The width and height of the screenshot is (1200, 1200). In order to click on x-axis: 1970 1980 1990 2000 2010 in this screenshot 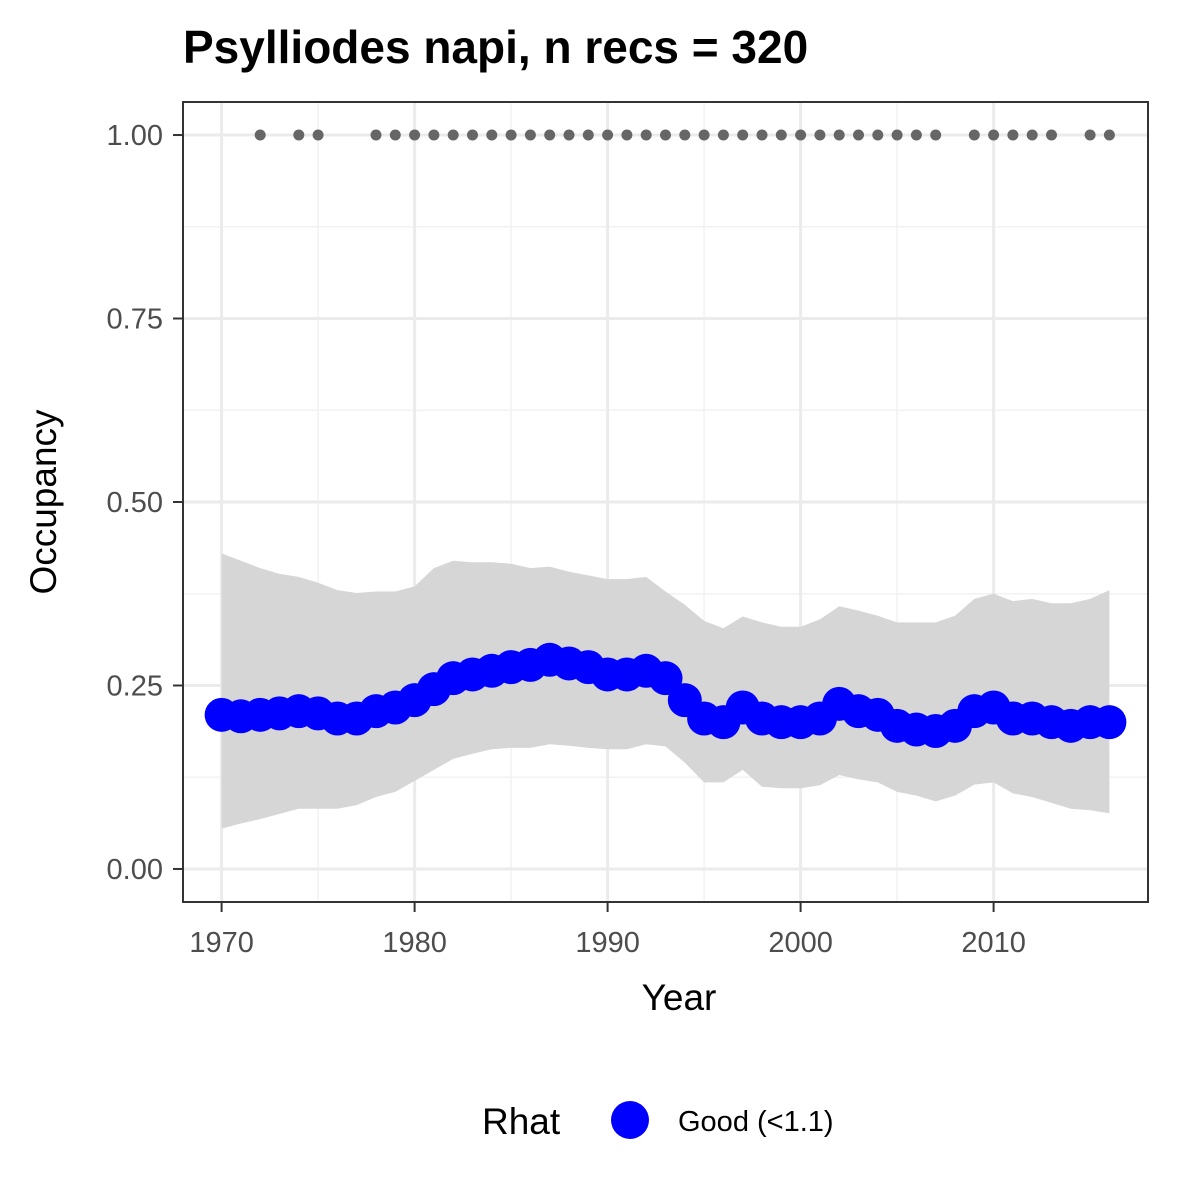, I will do `click(607, 930)`.